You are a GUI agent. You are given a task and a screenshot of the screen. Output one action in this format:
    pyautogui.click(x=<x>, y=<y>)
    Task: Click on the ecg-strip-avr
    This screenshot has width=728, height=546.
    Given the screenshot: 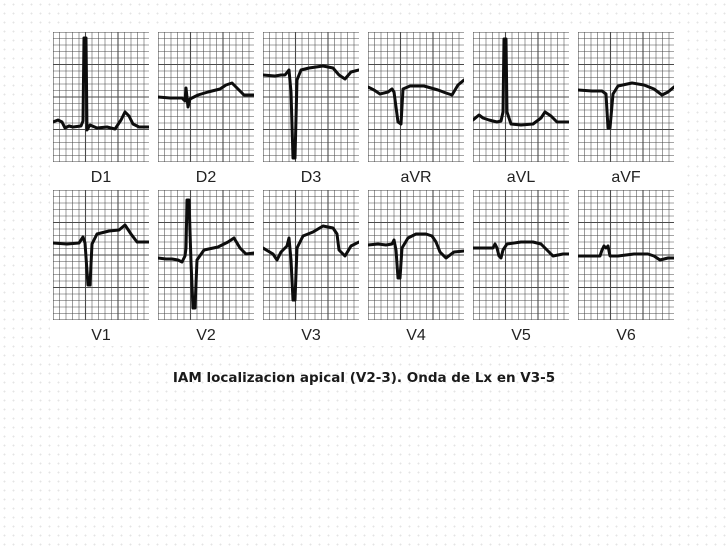 What is the action you would take?
    pyautogui.click(x=416, y=97)
    